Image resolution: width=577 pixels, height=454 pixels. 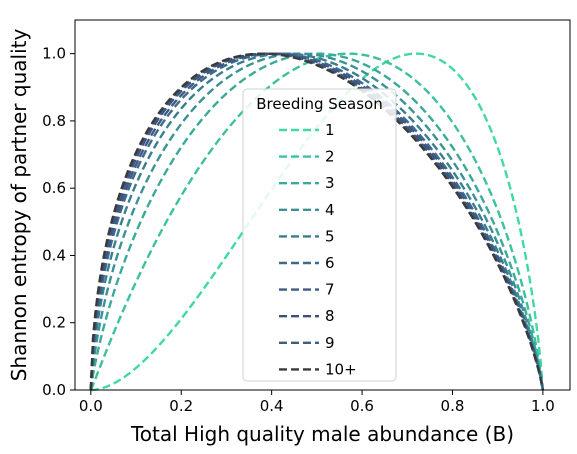 I want to click on y-tick-label: 0.6, so click(x=54, y=188).